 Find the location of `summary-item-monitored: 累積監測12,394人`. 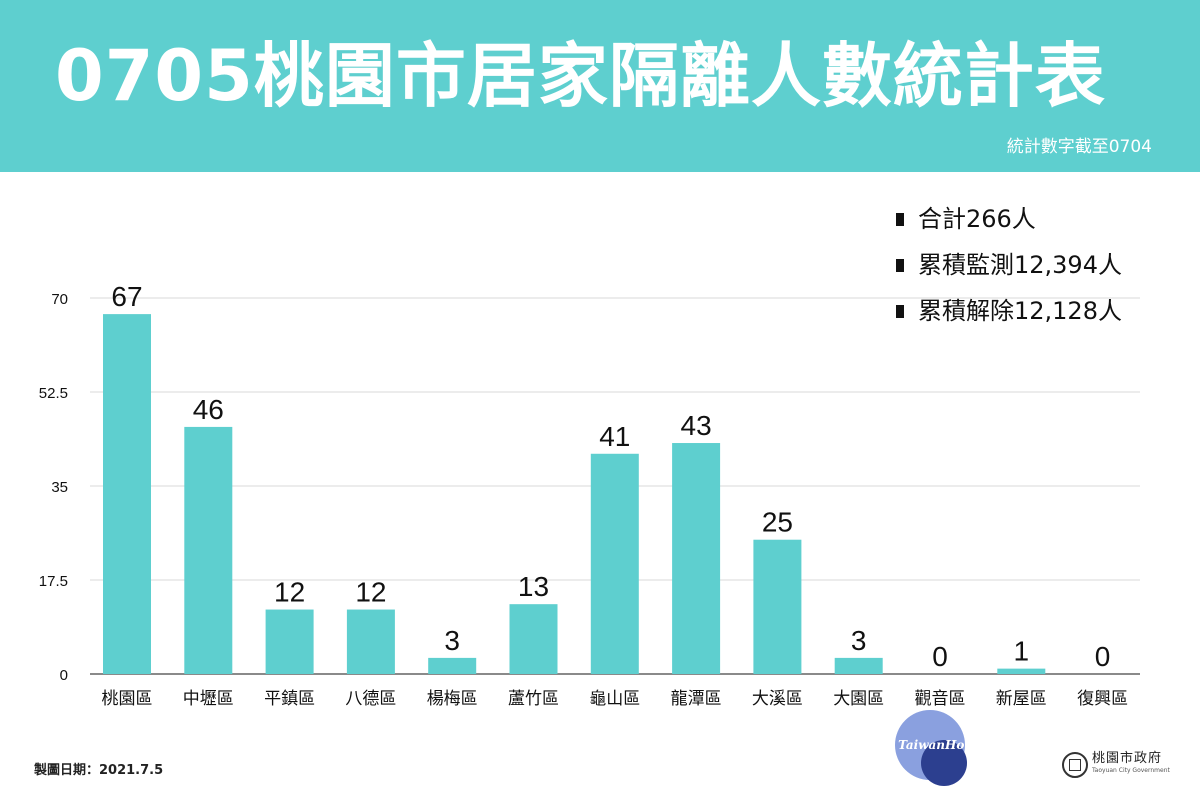

summary-item-monitored: 累積監測12,394人 is located at coordinates (1009, 265).